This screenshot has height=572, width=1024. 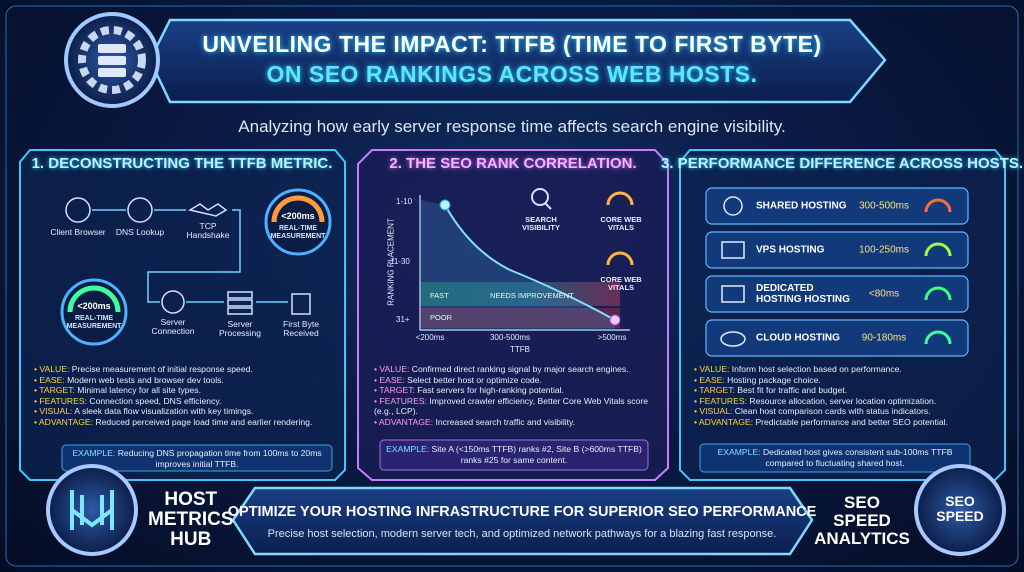 I want to click on host-time: 100-250ms, so click(x=884, y=250).